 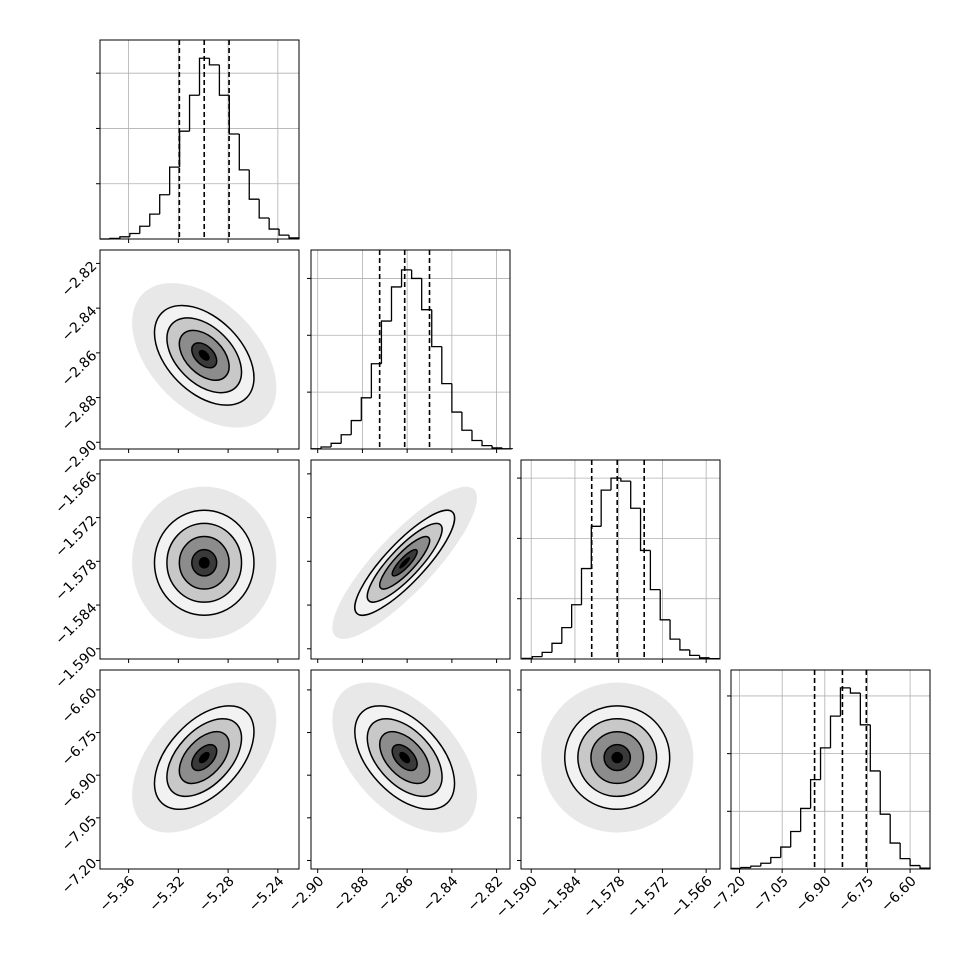 What do you see at coordinates (80, 749) in the screenshot?
I see `y-tick-label: −6.75` at bounding box center [80, 749].